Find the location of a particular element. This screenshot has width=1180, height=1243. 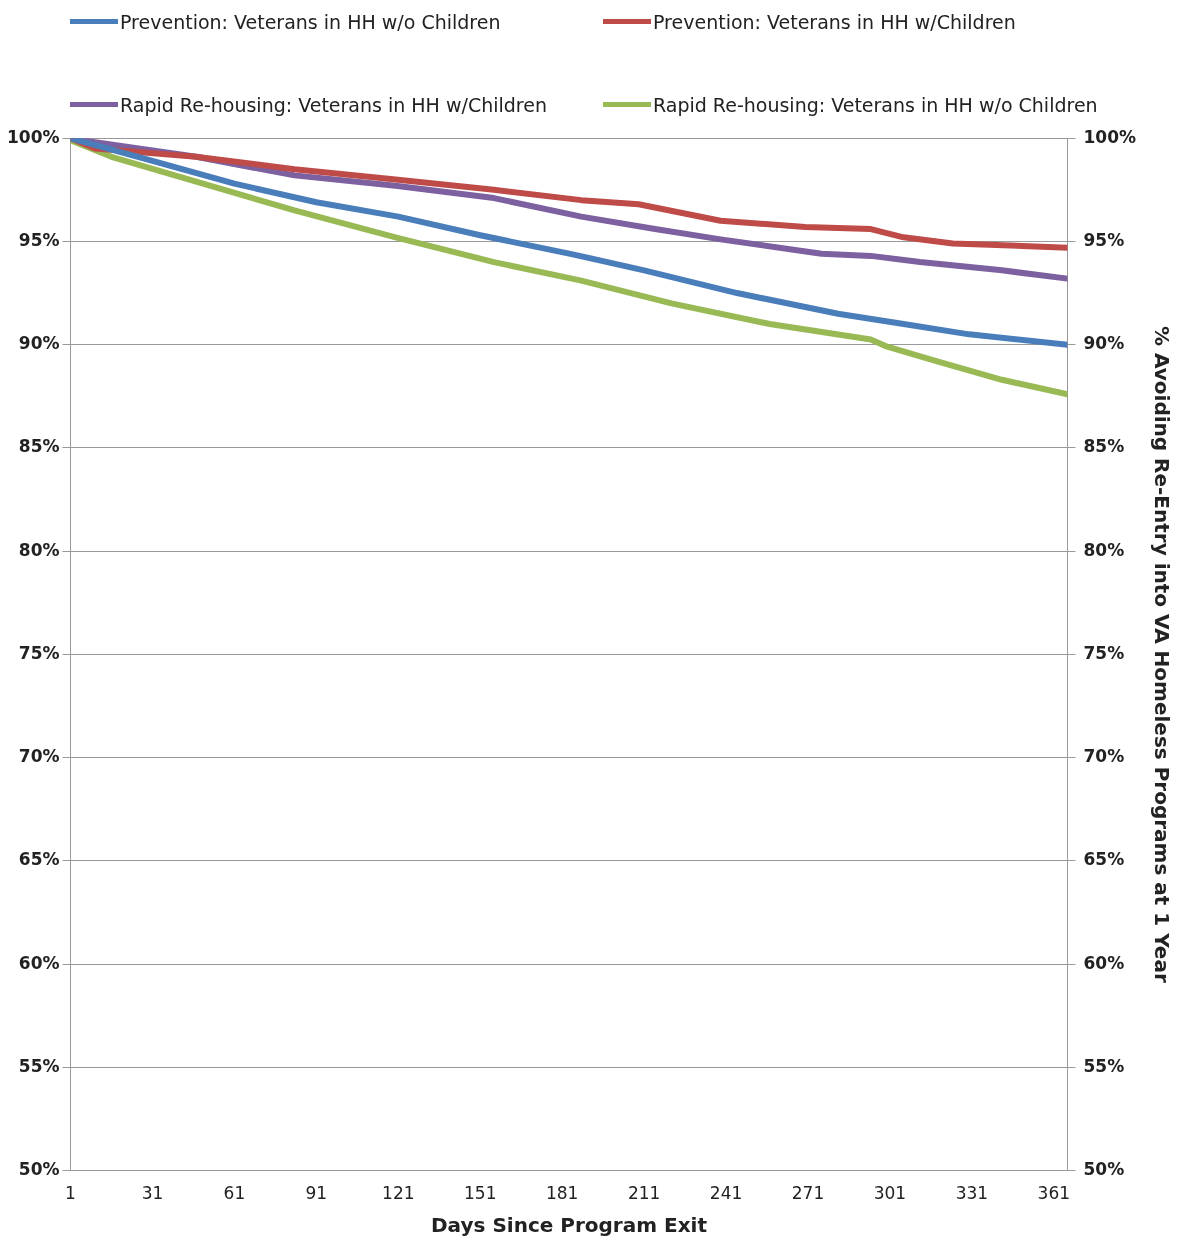

x-tick-label: 61 is located at coordinates (234, 1193).